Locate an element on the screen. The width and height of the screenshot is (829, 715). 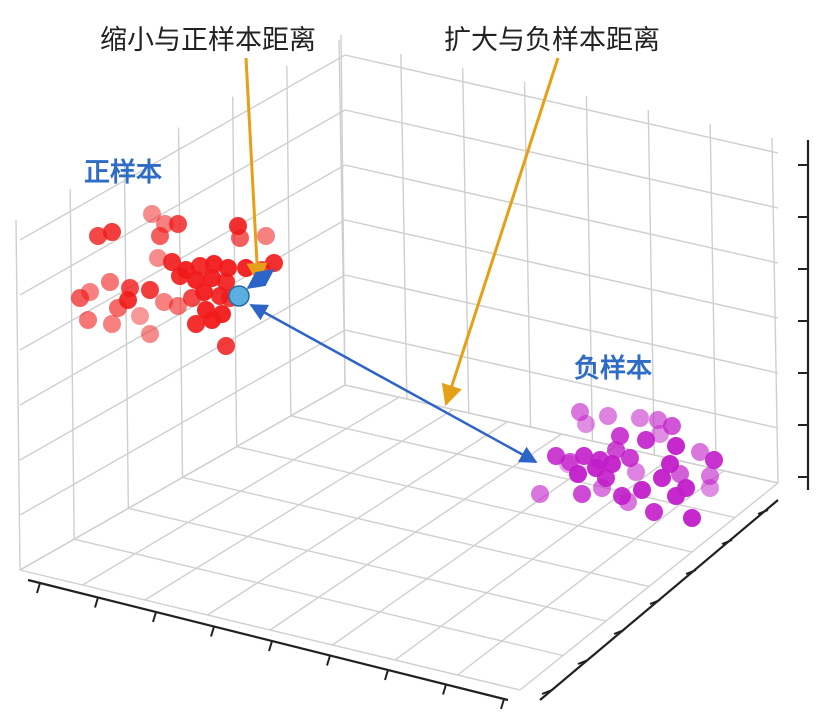
negative-distance-arrow is located at coordinates (393, 383).